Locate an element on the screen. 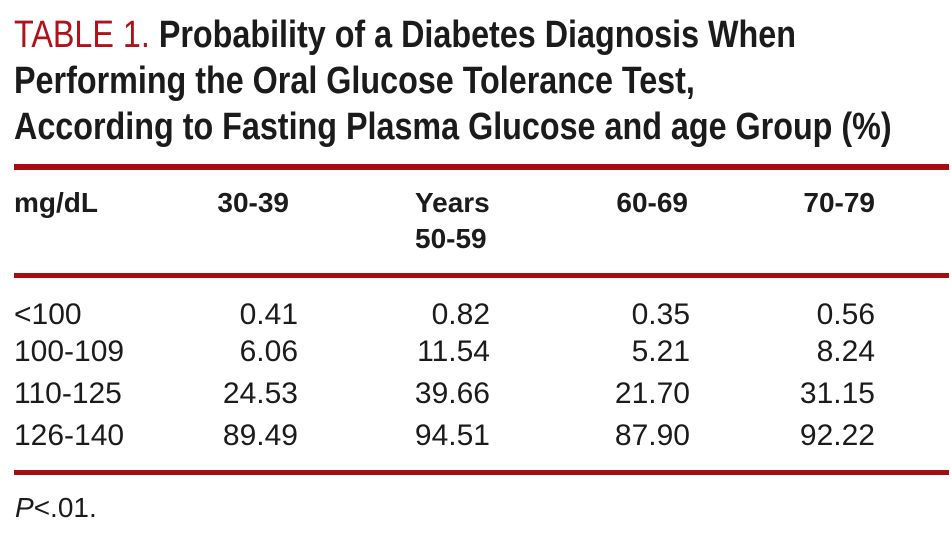  row-label: 100-109 is located at coordinates (69, 351).